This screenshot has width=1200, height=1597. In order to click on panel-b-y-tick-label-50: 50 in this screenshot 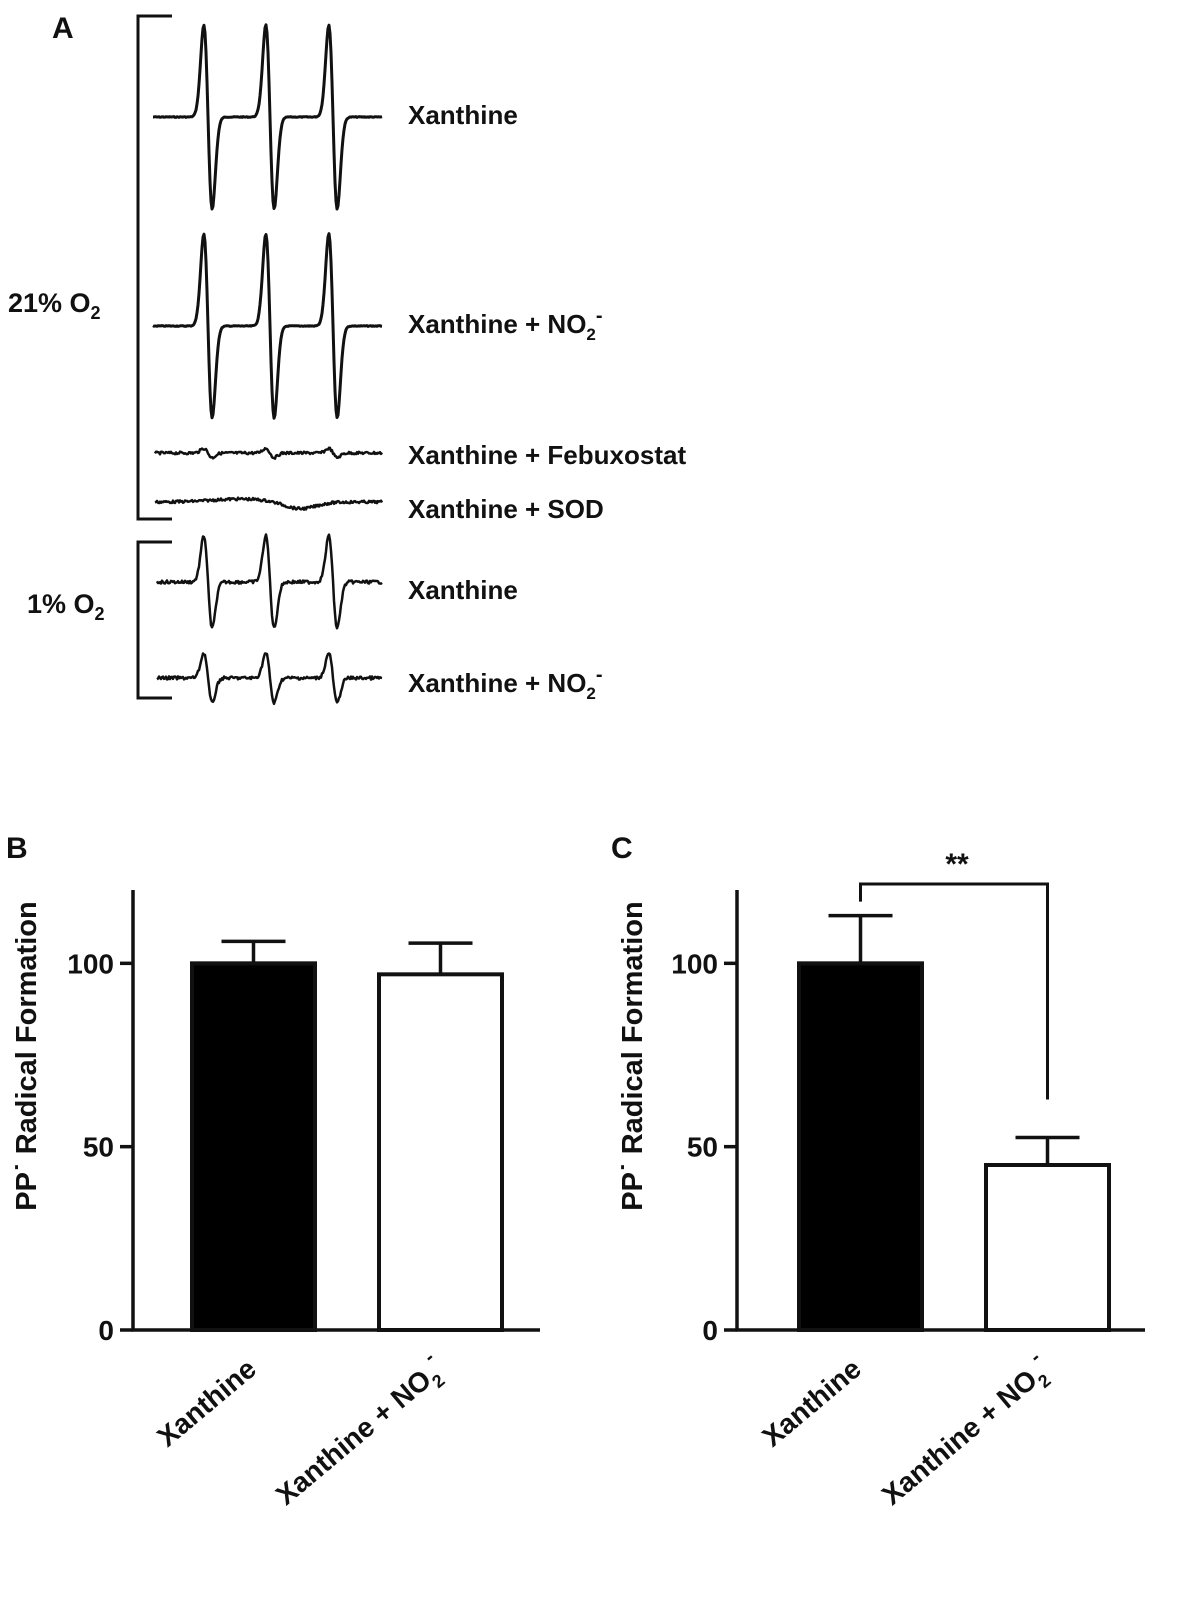, I will do `click(98, 1147)`.